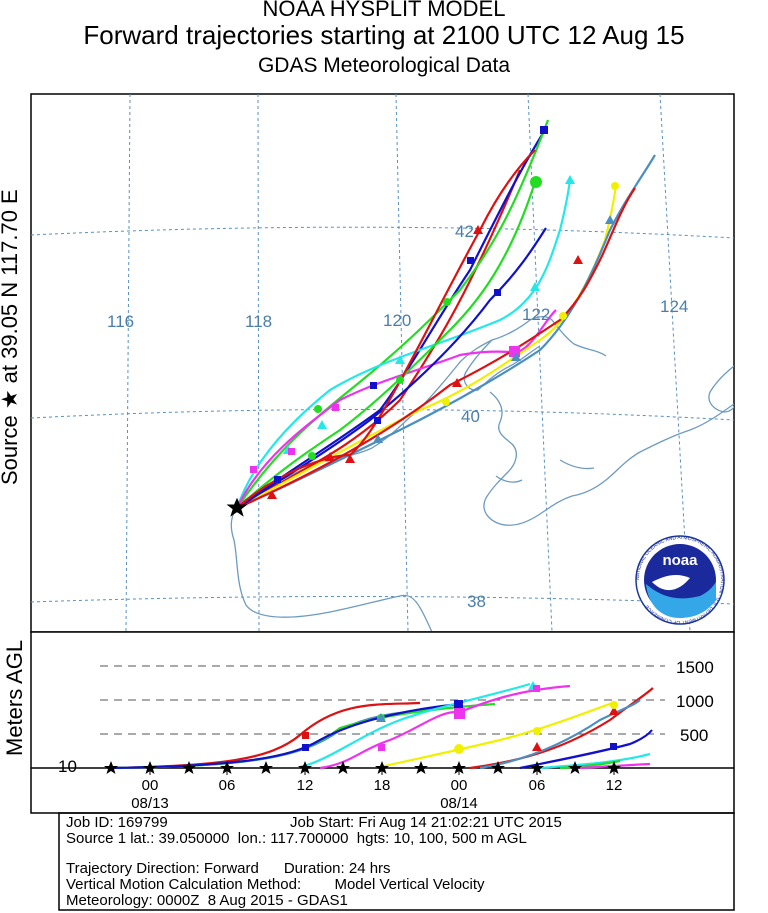 This screenshot has width=768, height=913. Describe the element at coordinates (470, 416) in the screenshot. I see `lat-label: 40` at that location.